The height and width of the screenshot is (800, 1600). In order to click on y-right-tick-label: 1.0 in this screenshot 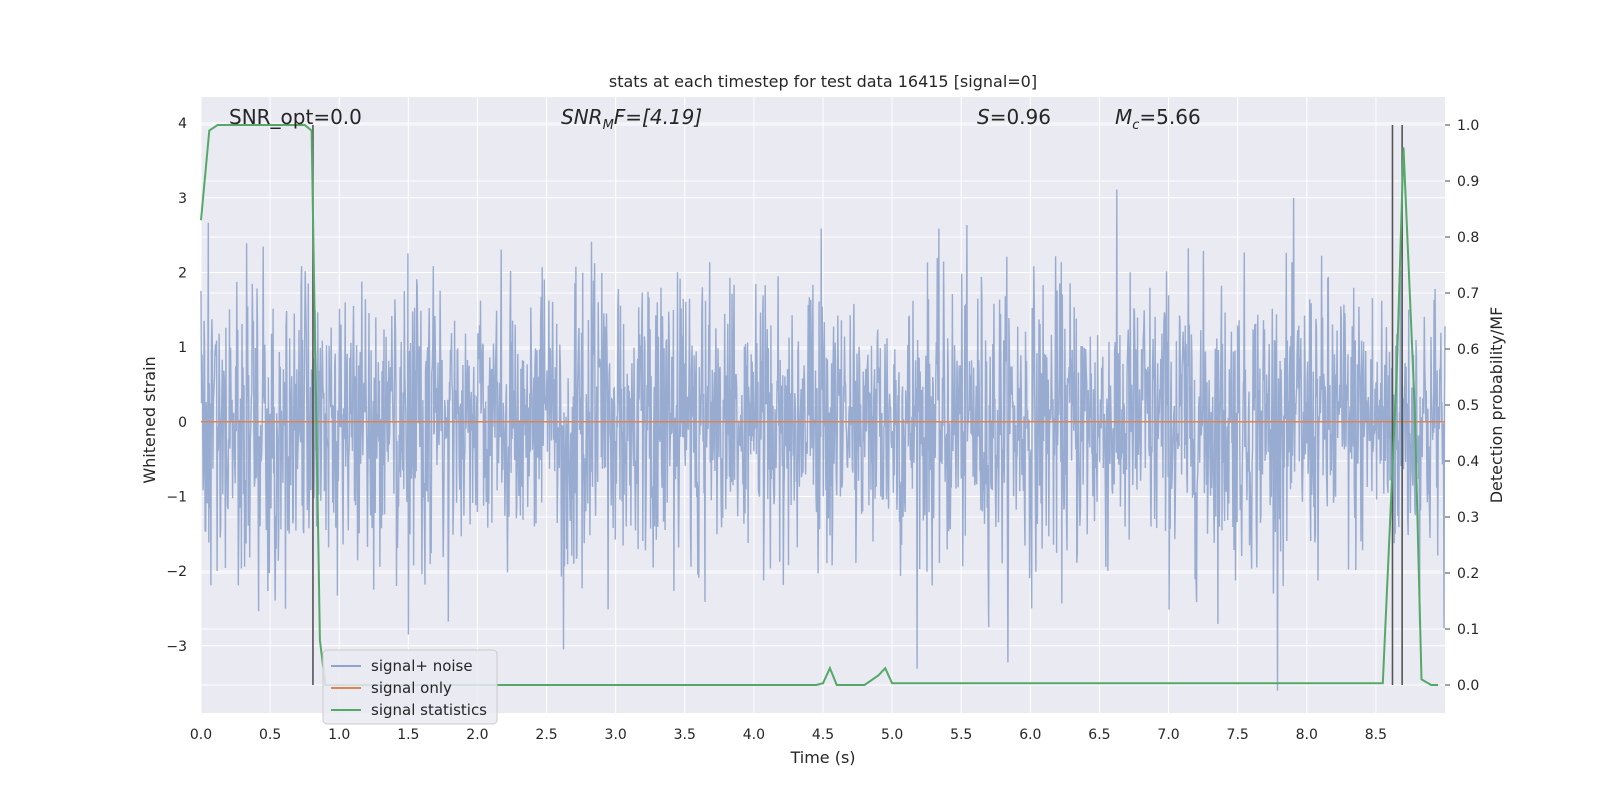, I will do `click(1468, 126)`.